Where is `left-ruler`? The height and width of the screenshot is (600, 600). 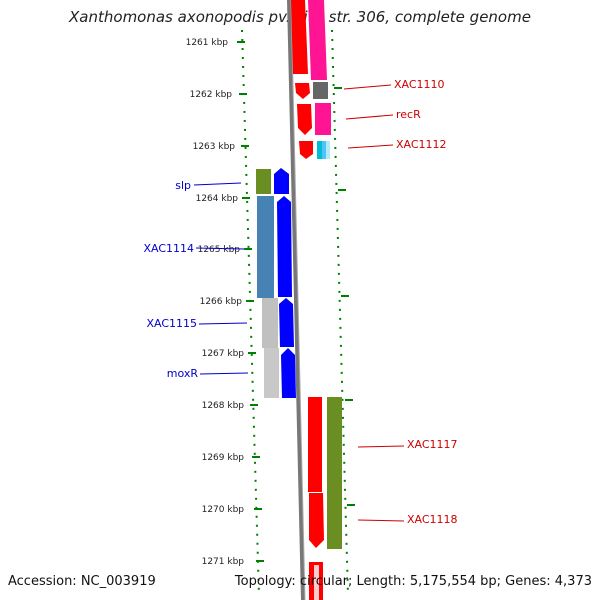 left-ruler is located at coordinates (250, 312).